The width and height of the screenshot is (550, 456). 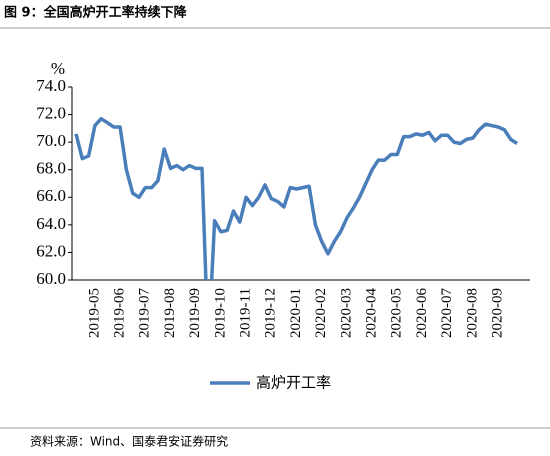 I want to click on x-tick-label: 2019-12, so click(x=271, y=313).